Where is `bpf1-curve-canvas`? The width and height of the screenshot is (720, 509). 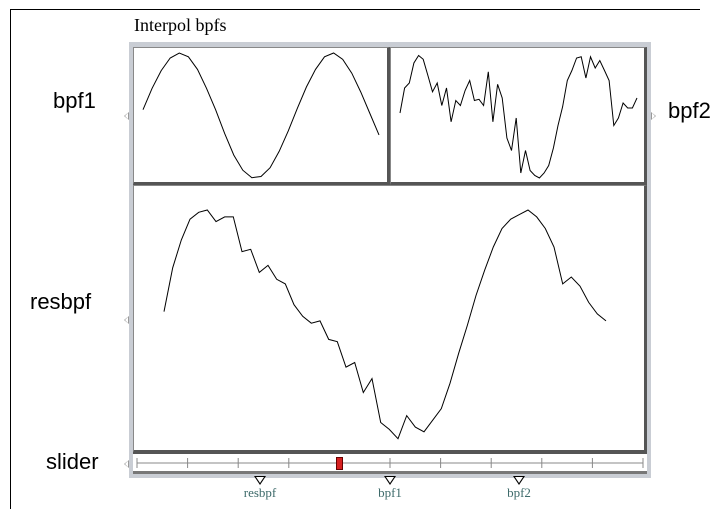
bpf1-curve-canvas is located at coordinates (260, 115).